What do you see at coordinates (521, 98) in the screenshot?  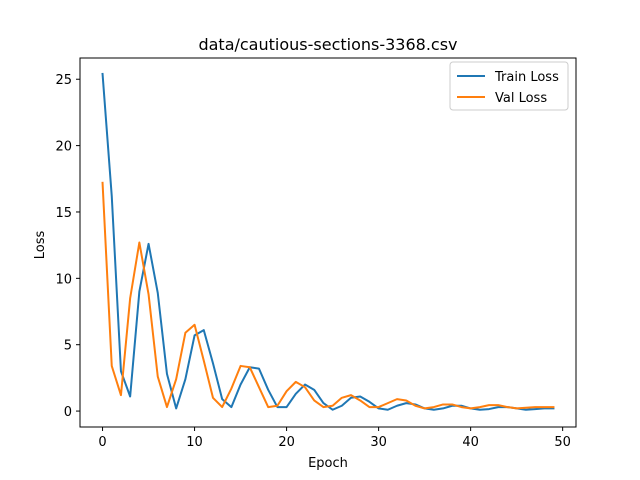 I see `legend-label-val-loss: Val Loss` at bounding box center [521, 98].